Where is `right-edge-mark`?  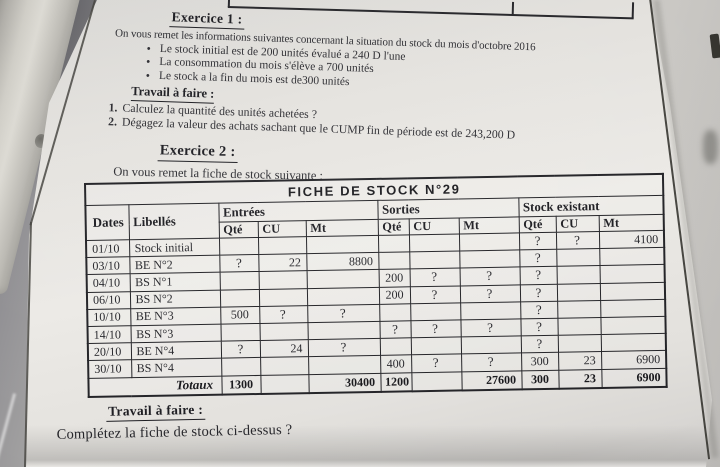 right-edge-mark is located at coordinates (714, 46).